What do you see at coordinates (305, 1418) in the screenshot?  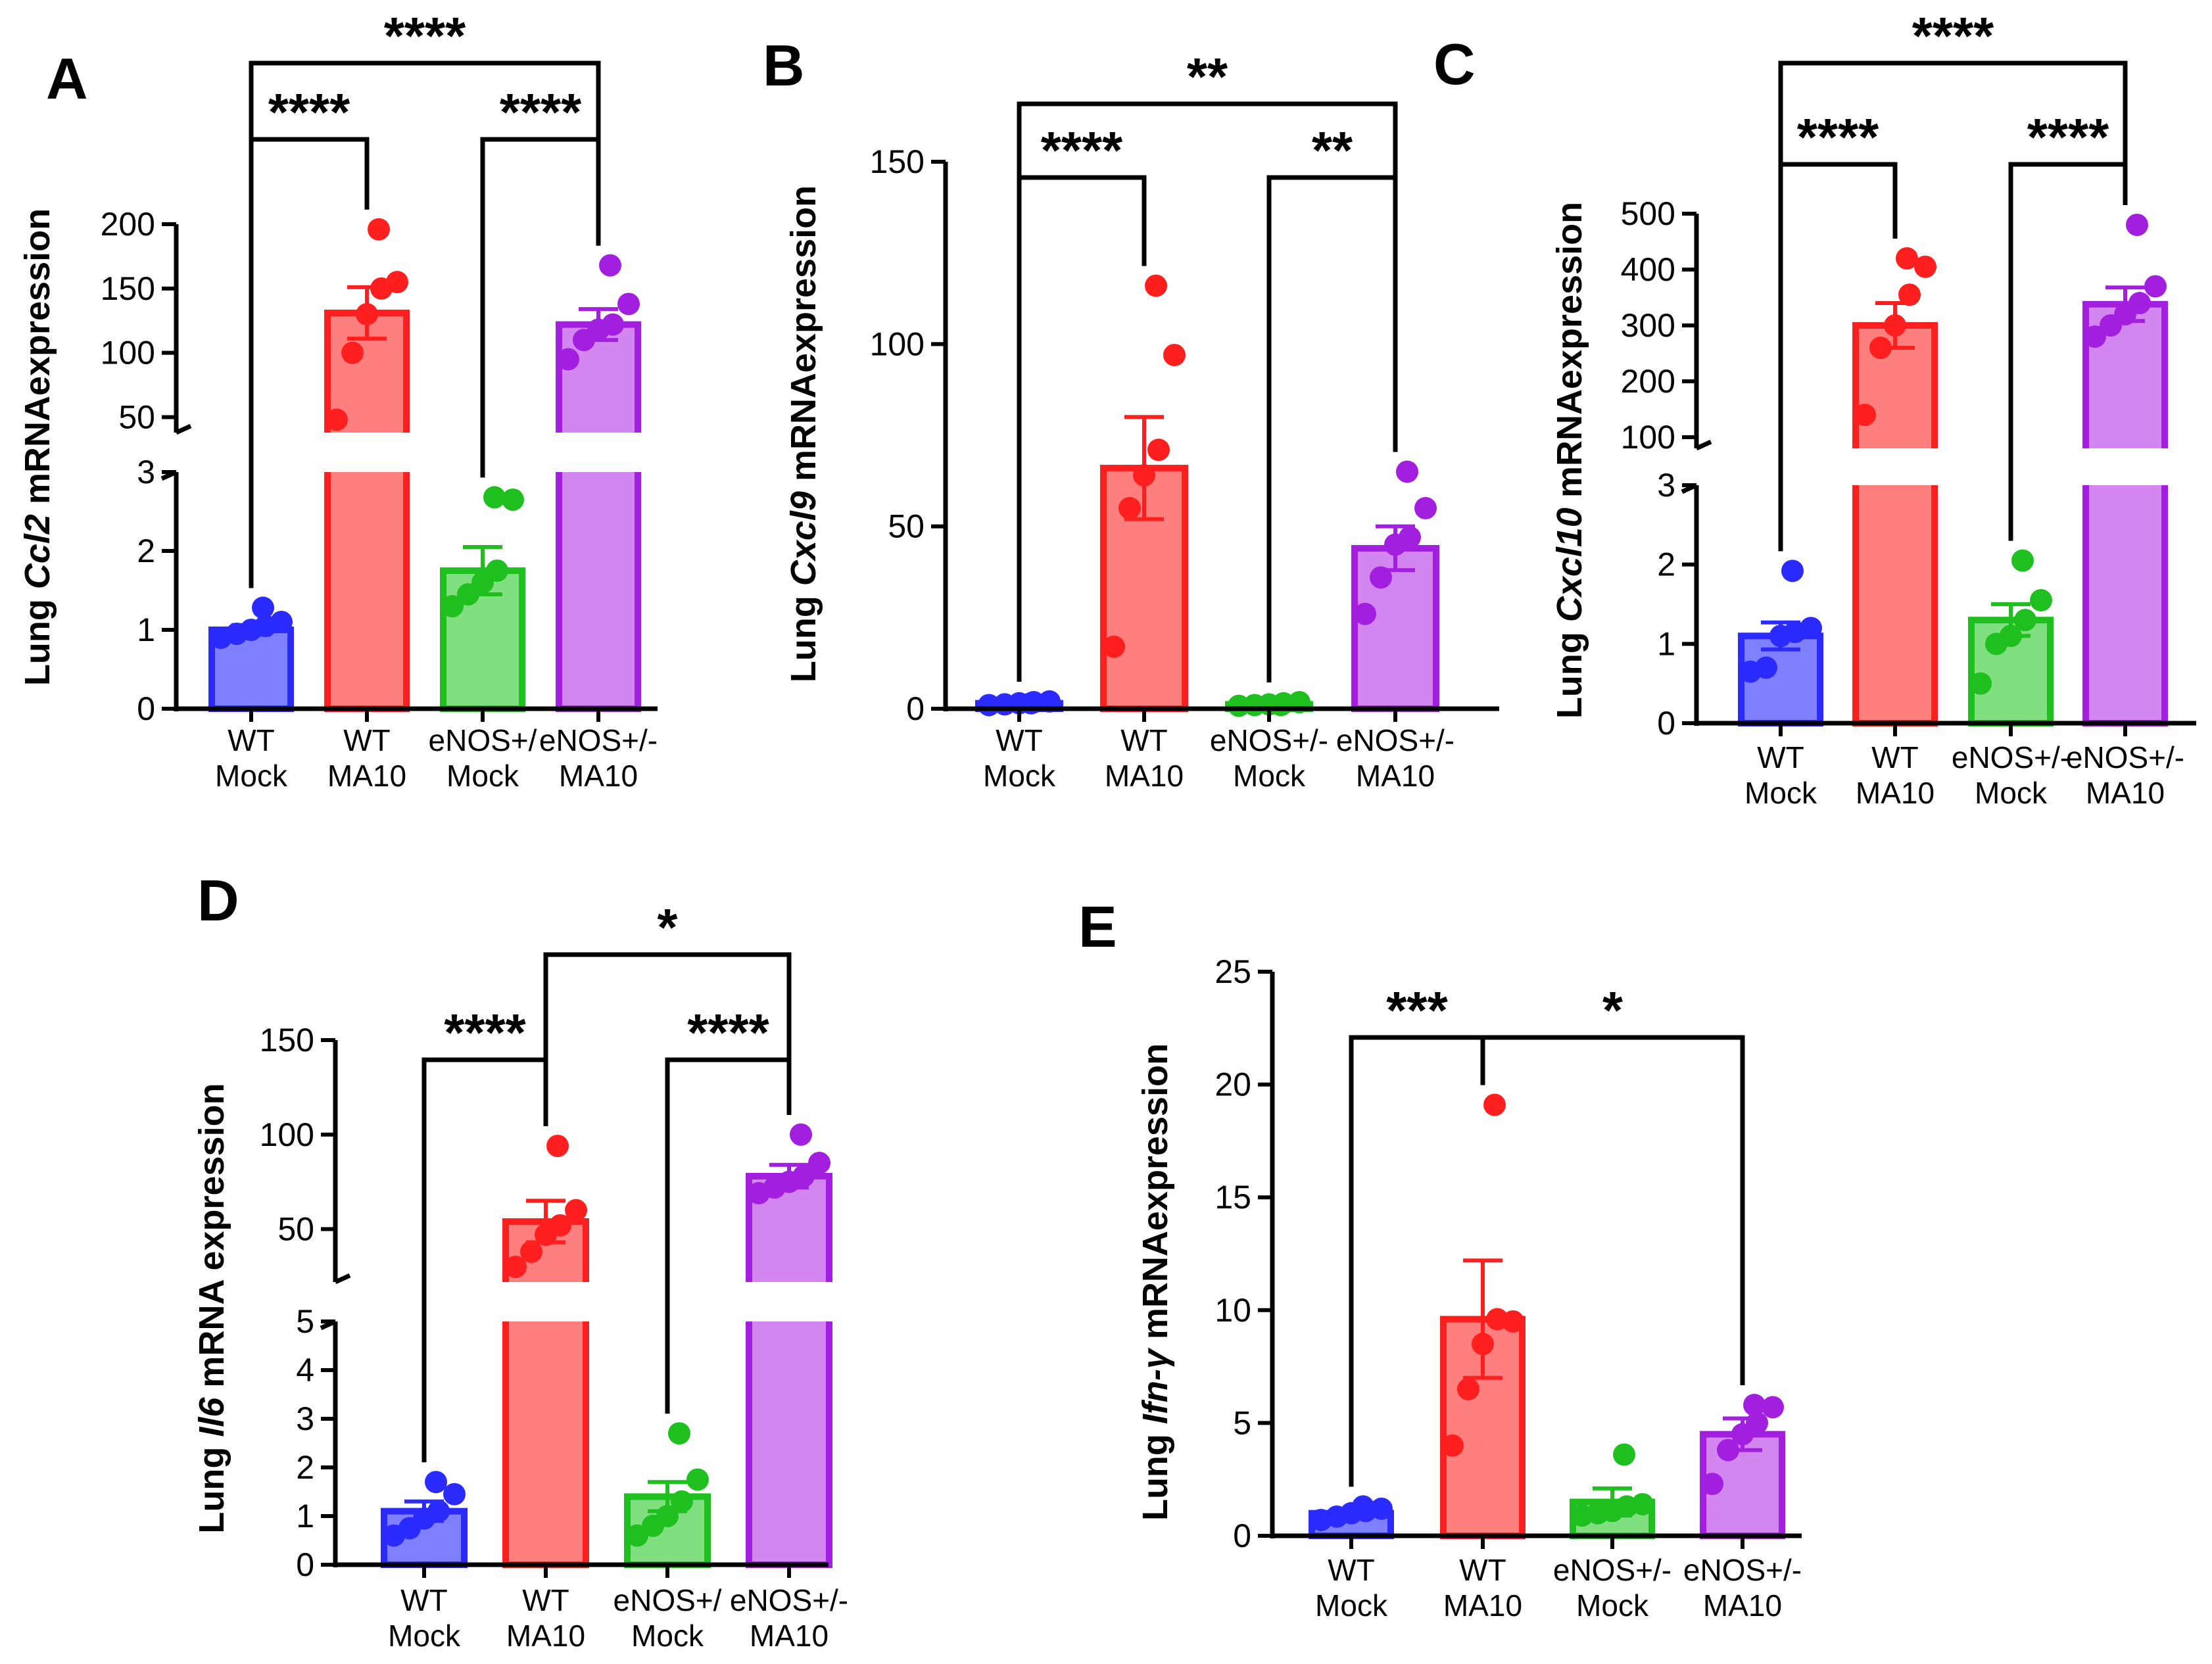 I see `y-tick-label: 3` at bounding box center [305, 1418].